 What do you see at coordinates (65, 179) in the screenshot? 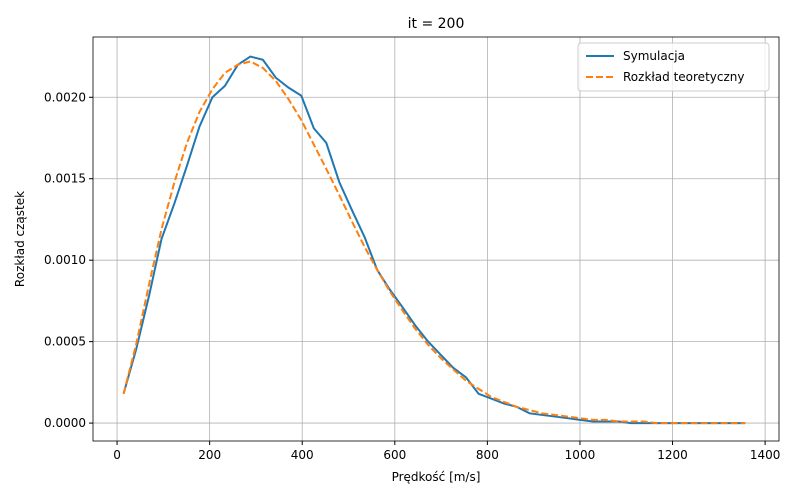
I see `y-tick-label: 0.0015` at bounding box center [65, 179].